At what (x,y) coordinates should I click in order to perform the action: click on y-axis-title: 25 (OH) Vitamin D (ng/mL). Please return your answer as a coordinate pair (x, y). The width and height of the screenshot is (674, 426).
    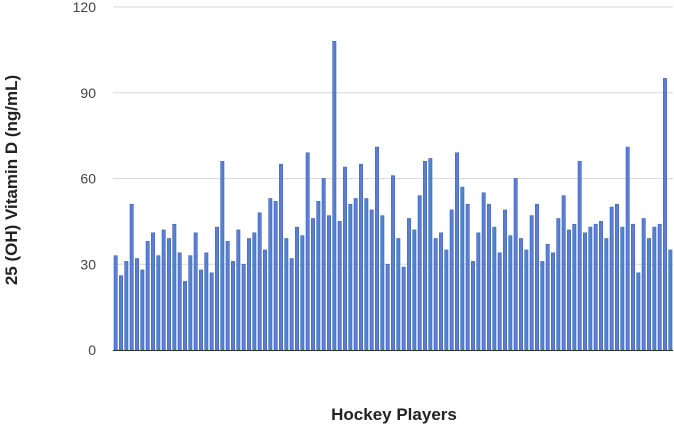
    Looking at the image, I should click on (11, 180).